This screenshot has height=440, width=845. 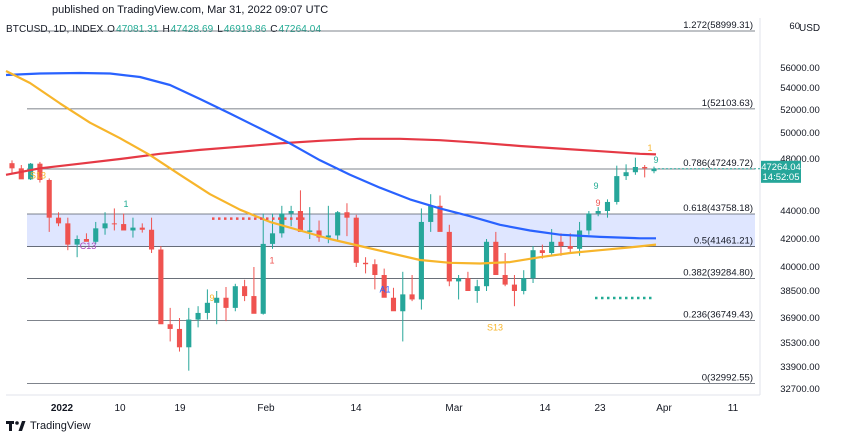 What do you see at coordinates (111, 29) in the screenshot?
I see `open-label: O` at bounding box center [111, 29].